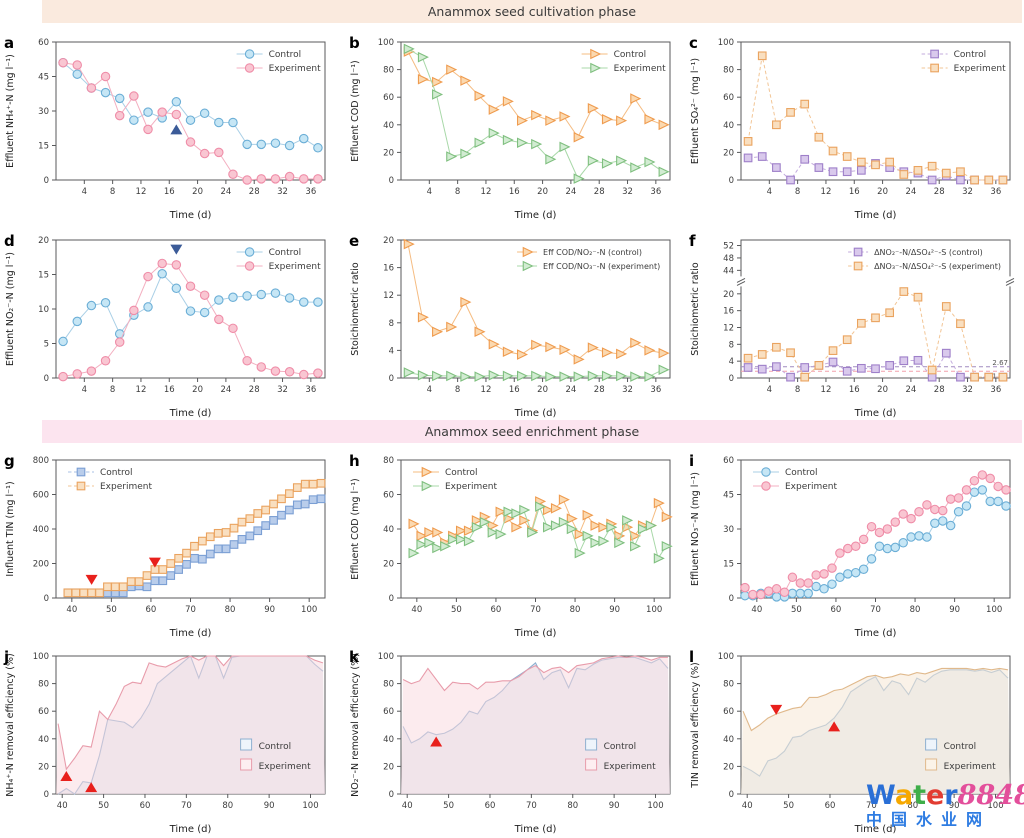 This screenshot has width=1024, height=838. I want to click on svg-text: d, so click(9, 241).